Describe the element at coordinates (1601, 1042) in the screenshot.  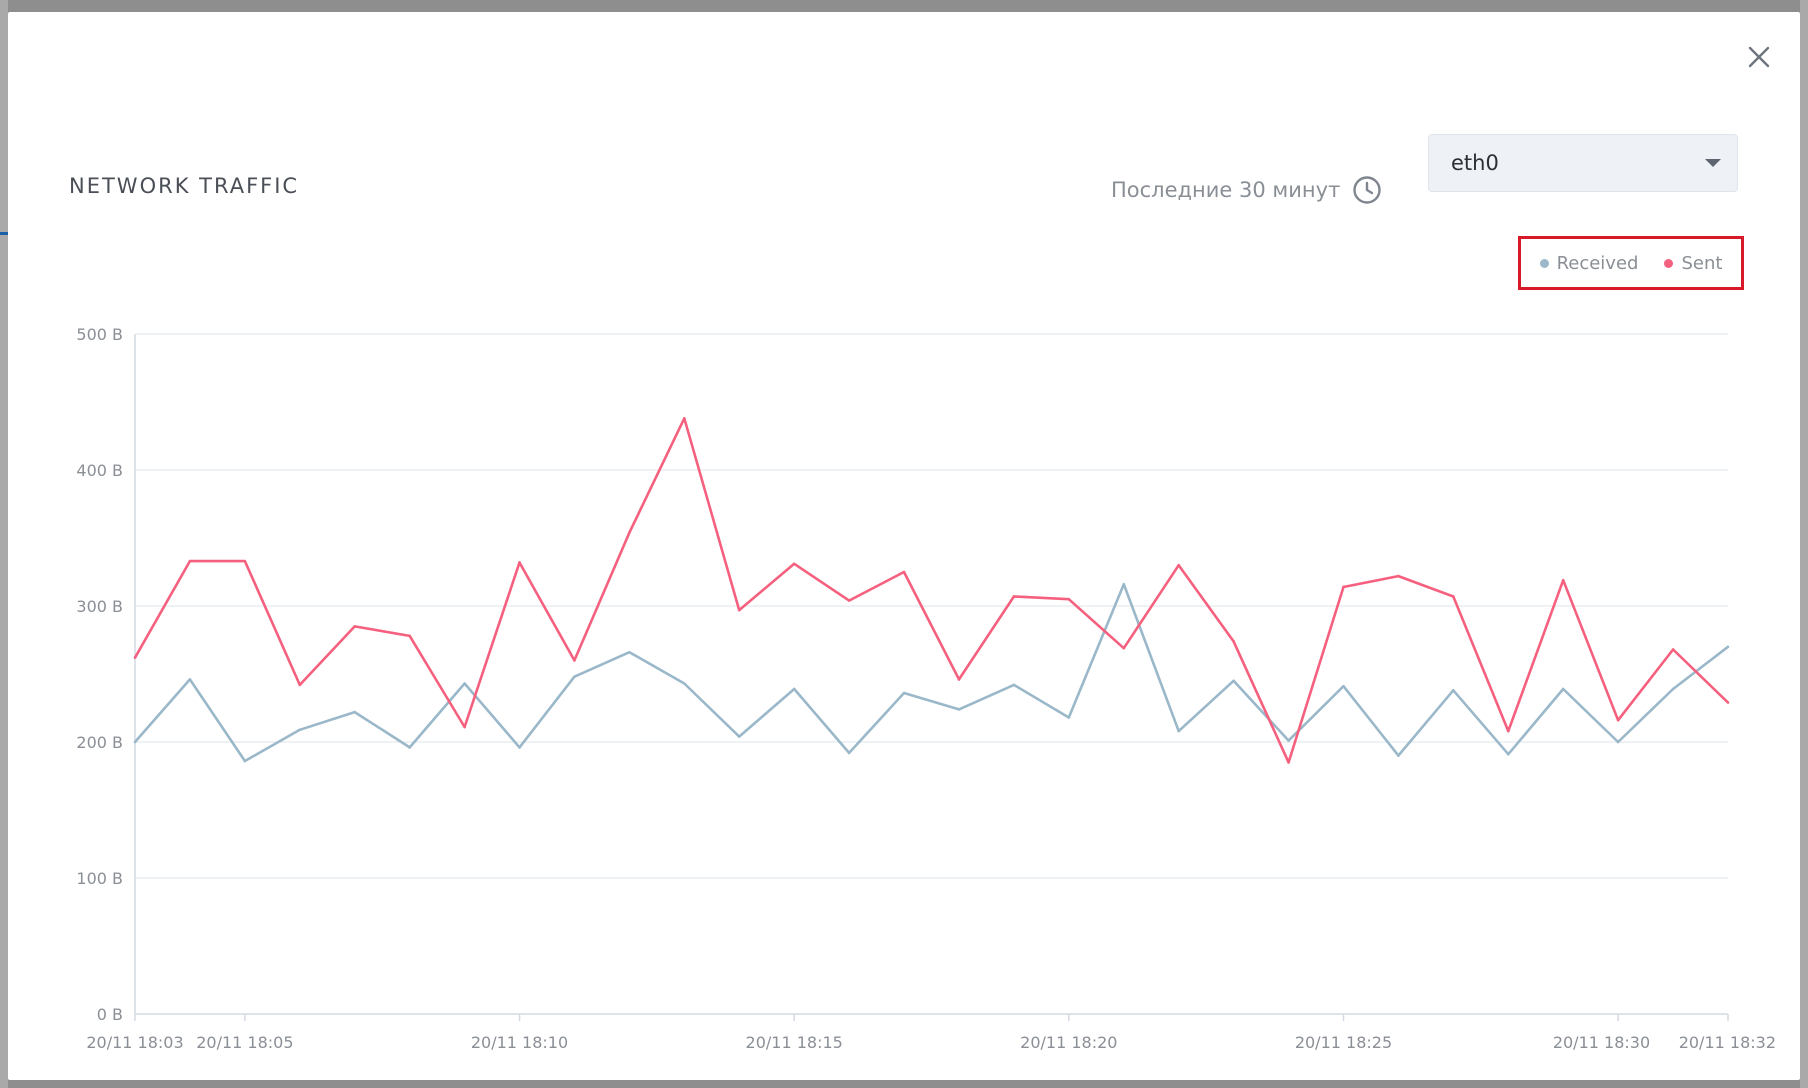
I see `x-tick-label: 20/11 18:30` at that location.